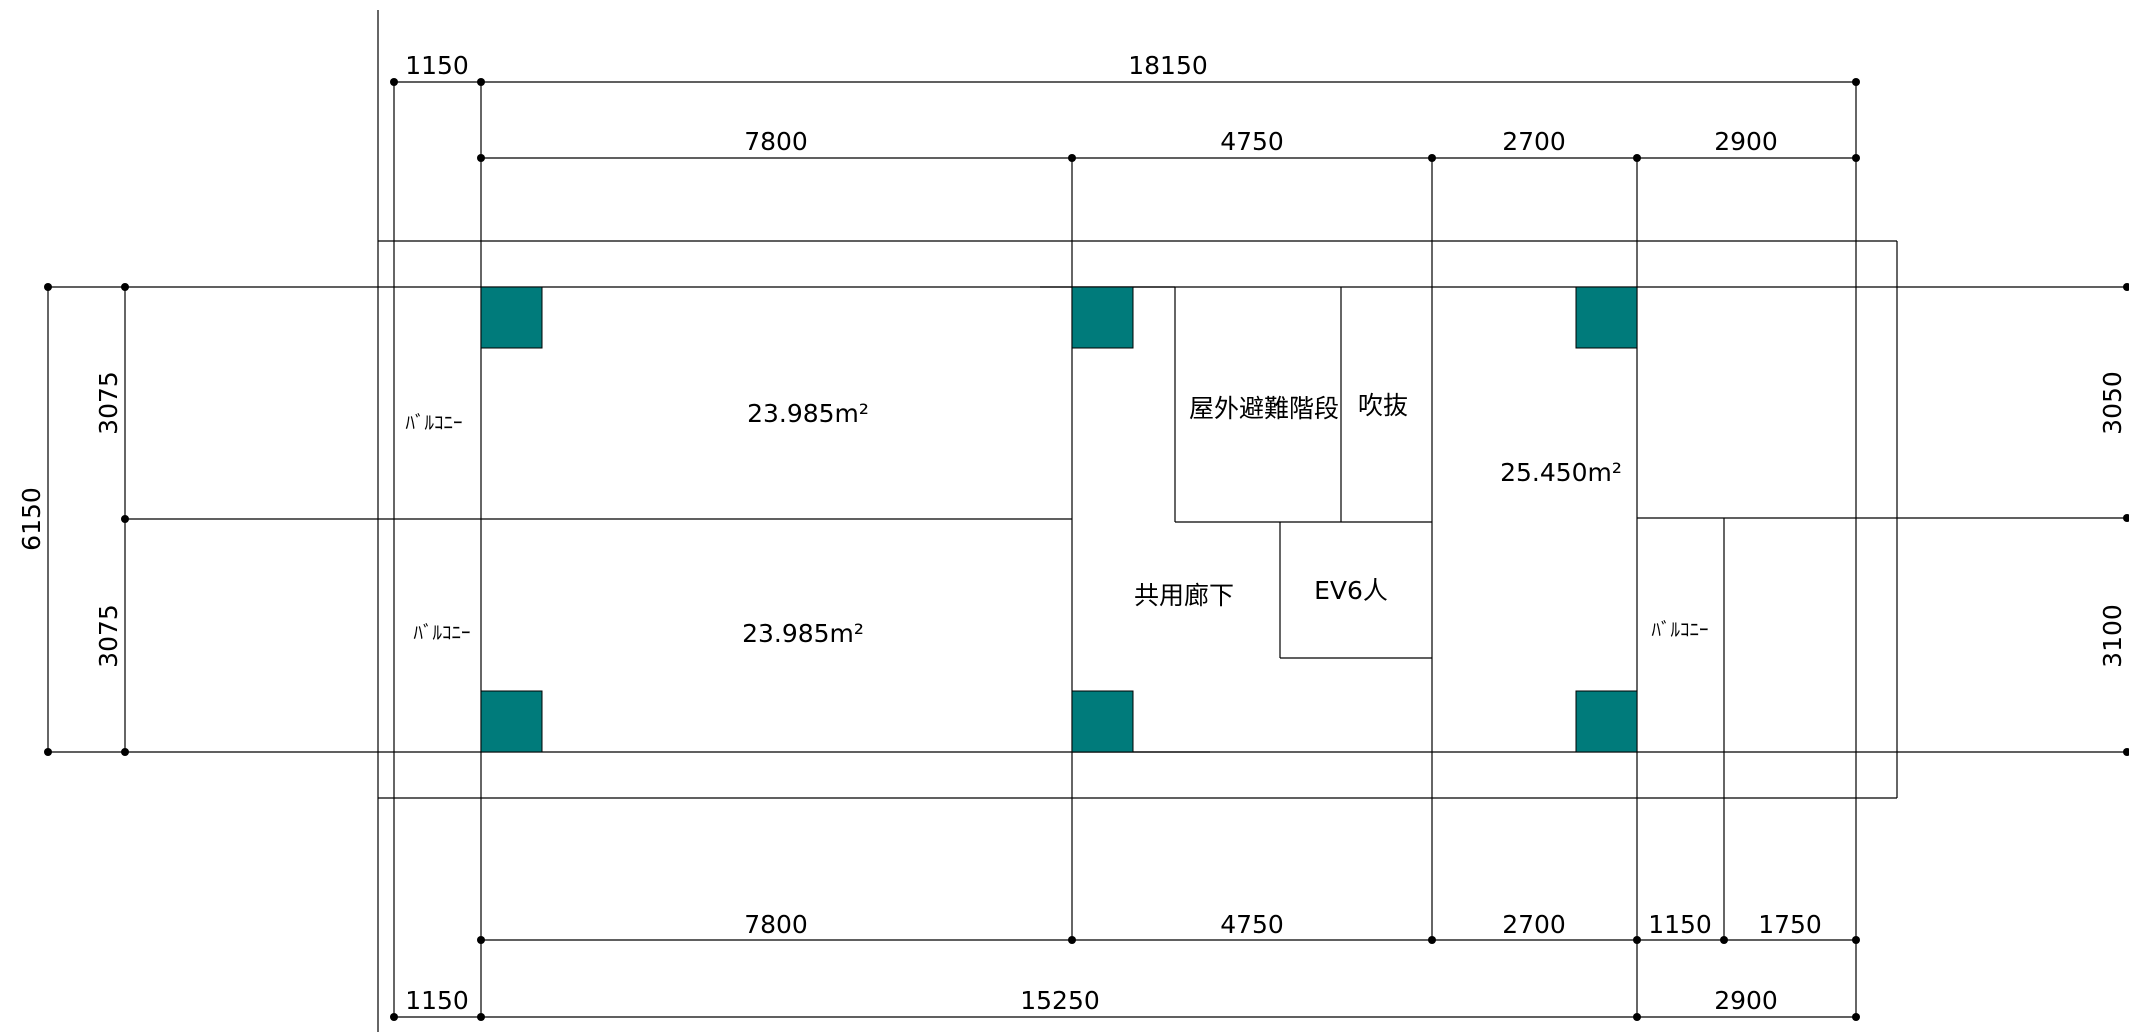 The image size is (2129, 1032). What do you see at coordinates (808, 413) in the screenshot?
I see `room-area-upper-left: 23.985m²` at bounding box center [808, 413].